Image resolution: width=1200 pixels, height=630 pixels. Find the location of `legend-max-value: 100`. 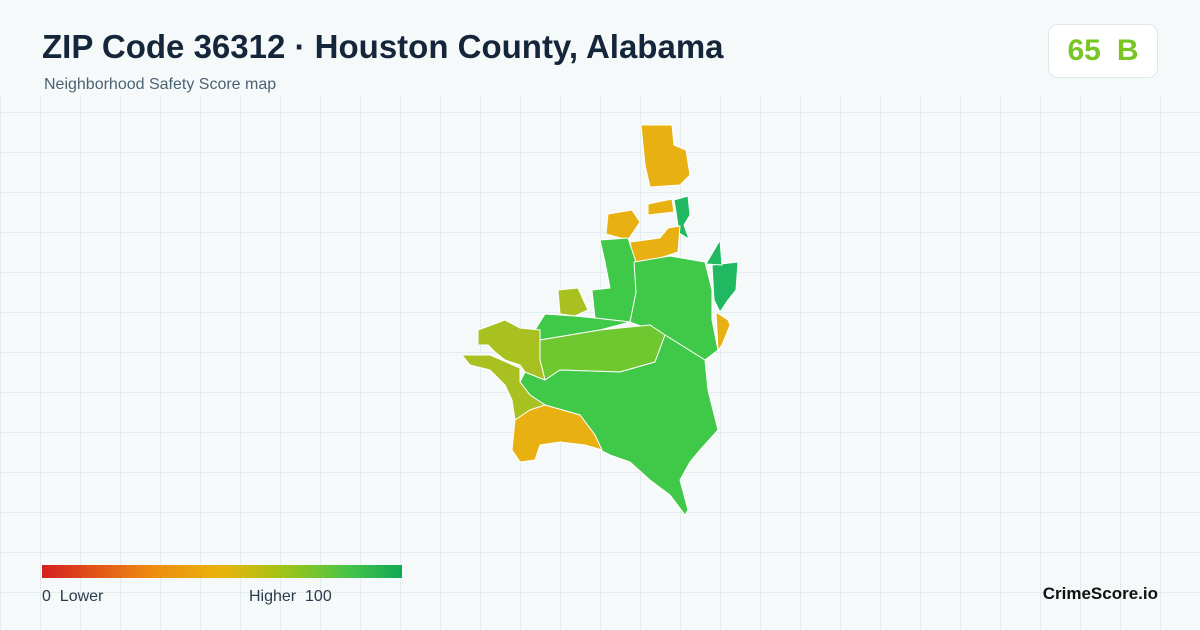

legend-max-value: 100 is located at coordinates (318, 596).